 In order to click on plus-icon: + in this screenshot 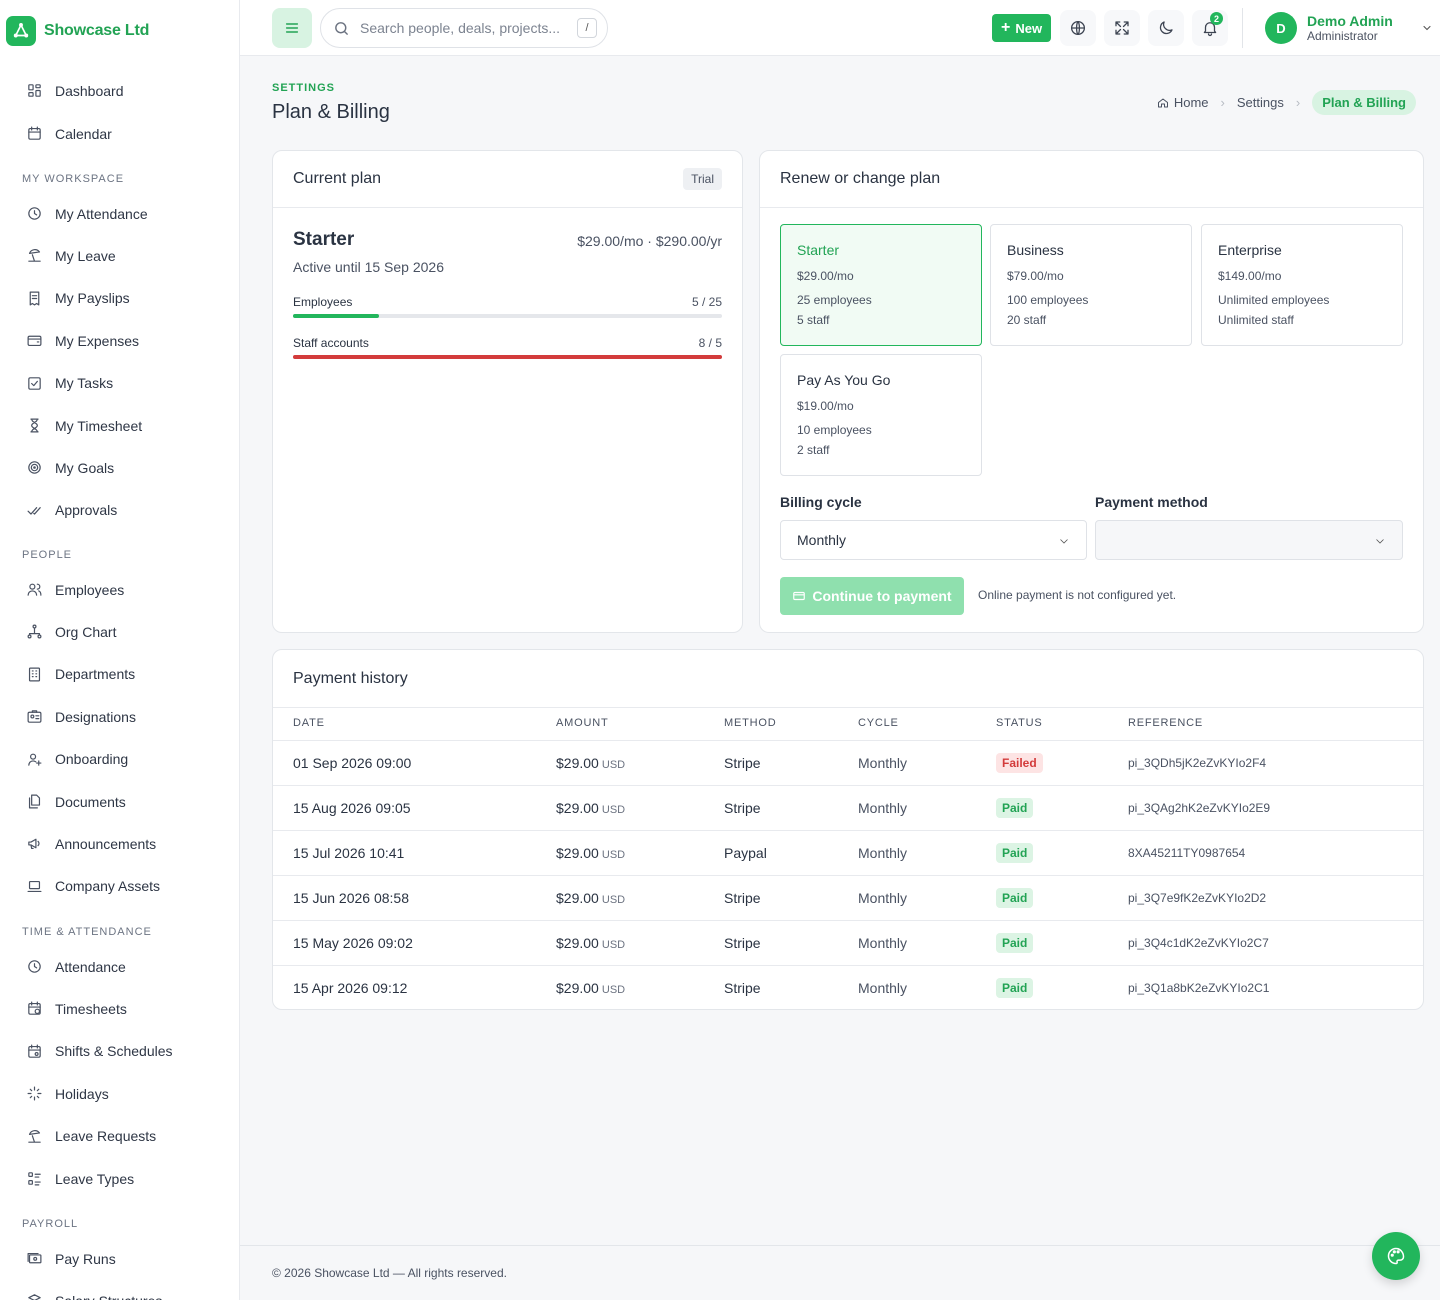, I will do `click(1006, 27)`.